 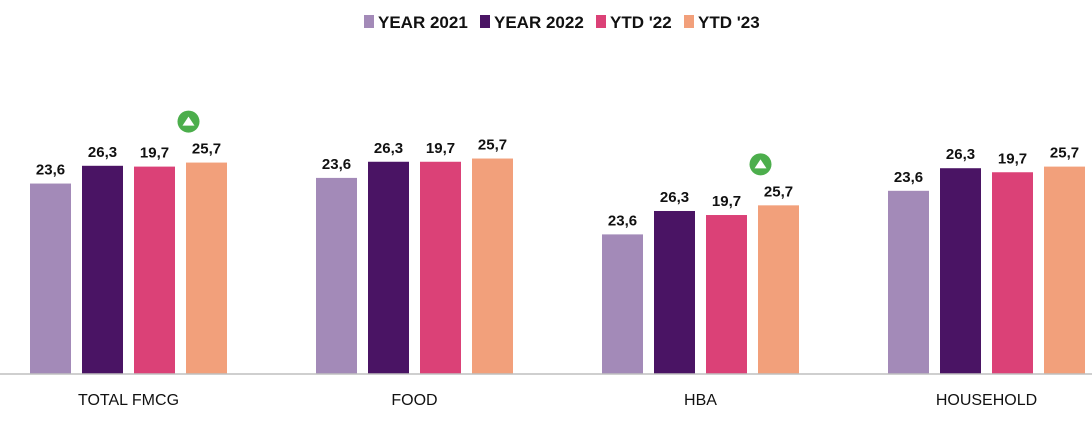 I want to click on legend-item: YTD '23, so click(x=722, y=22).